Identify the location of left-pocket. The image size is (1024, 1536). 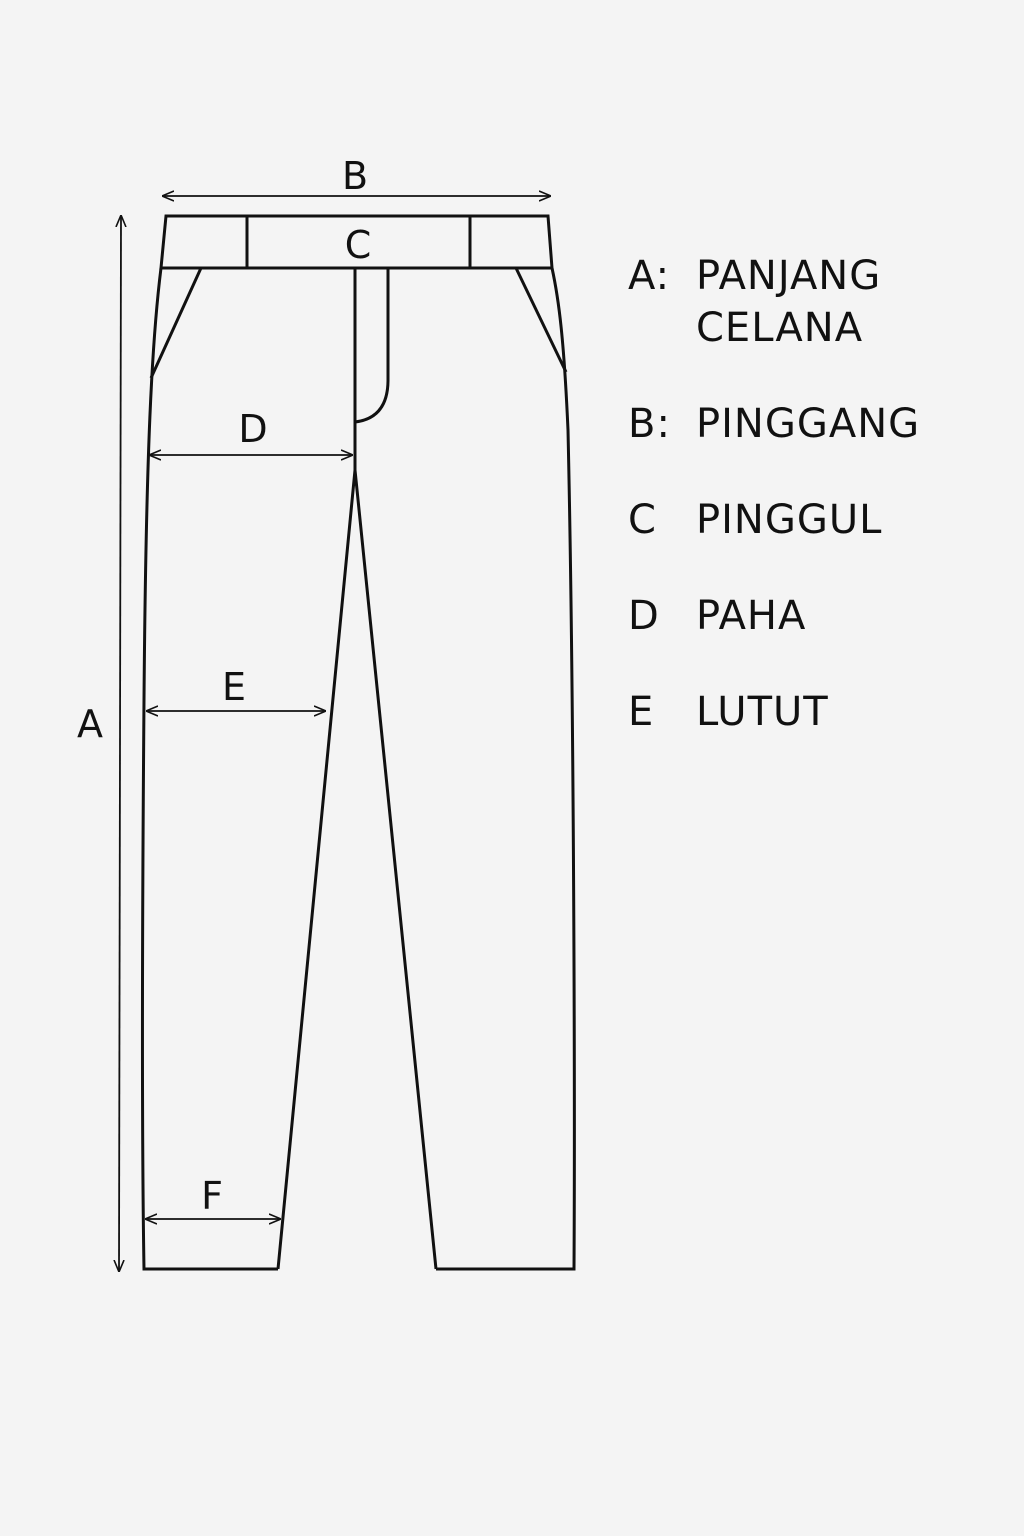
(176, 323).